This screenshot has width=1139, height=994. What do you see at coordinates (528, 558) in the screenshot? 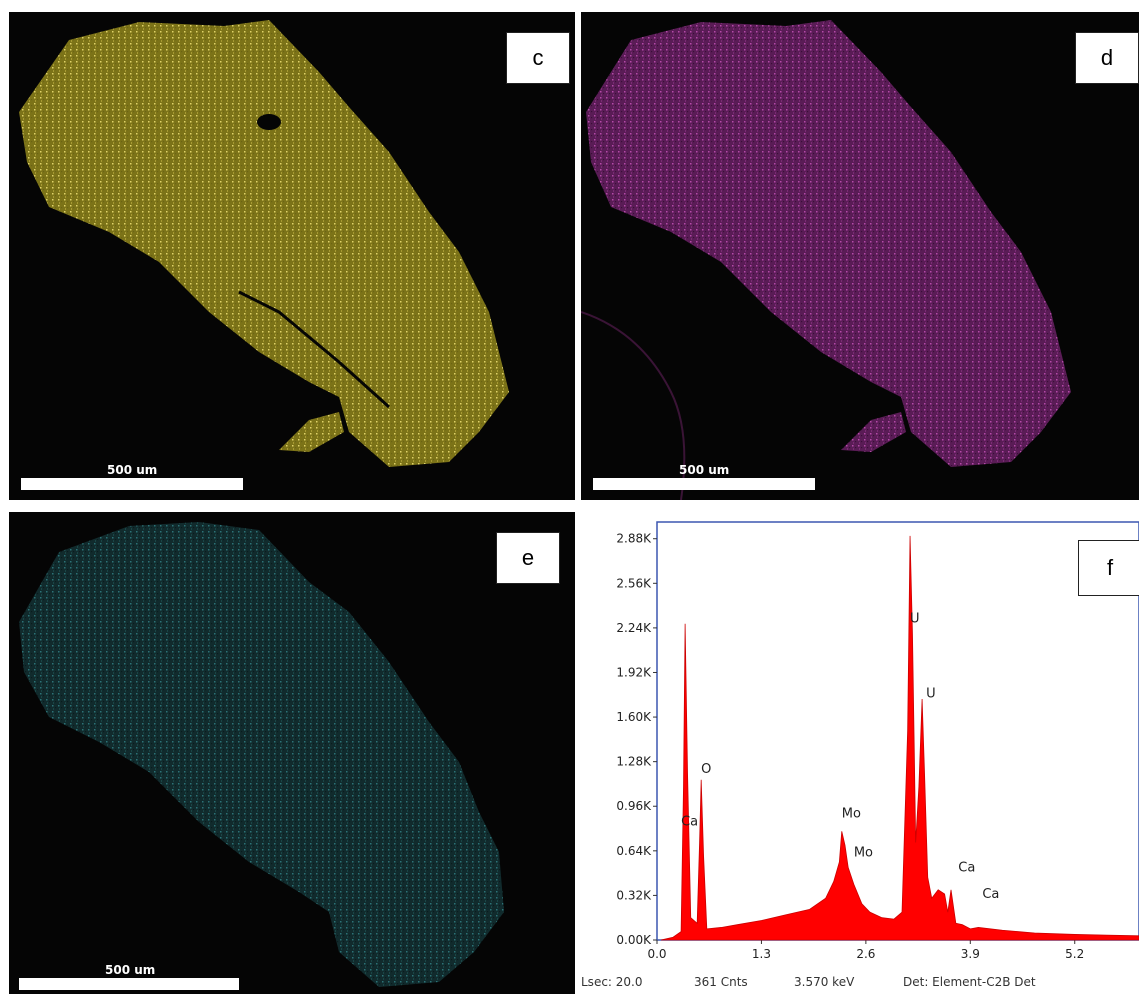
I see `panel-label-e: e` at bounding box center [528, 558].